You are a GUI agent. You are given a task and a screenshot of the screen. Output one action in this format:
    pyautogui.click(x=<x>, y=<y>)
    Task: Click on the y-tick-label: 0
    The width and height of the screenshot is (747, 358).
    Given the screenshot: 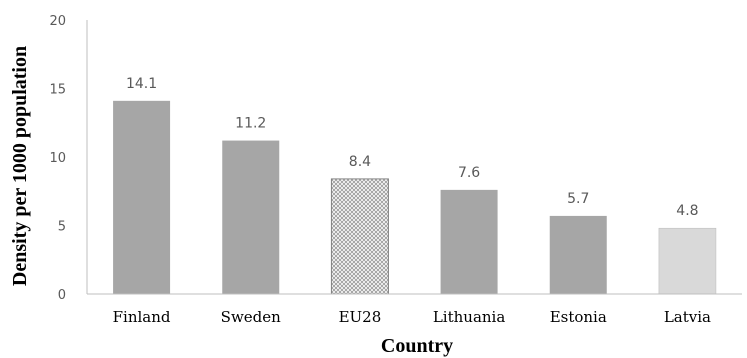 What is the action you would take?
    pyautogui.click(x=62, y=295)
    